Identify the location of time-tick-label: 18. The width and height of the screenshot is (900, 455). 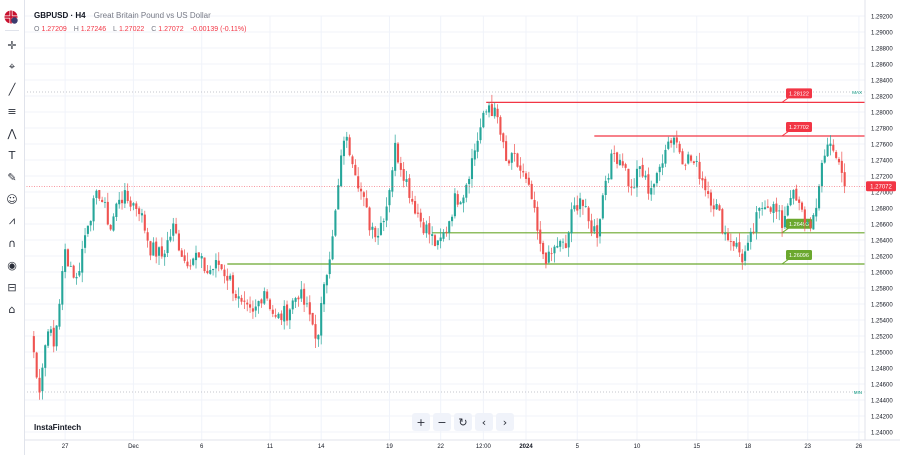
(748, 447).